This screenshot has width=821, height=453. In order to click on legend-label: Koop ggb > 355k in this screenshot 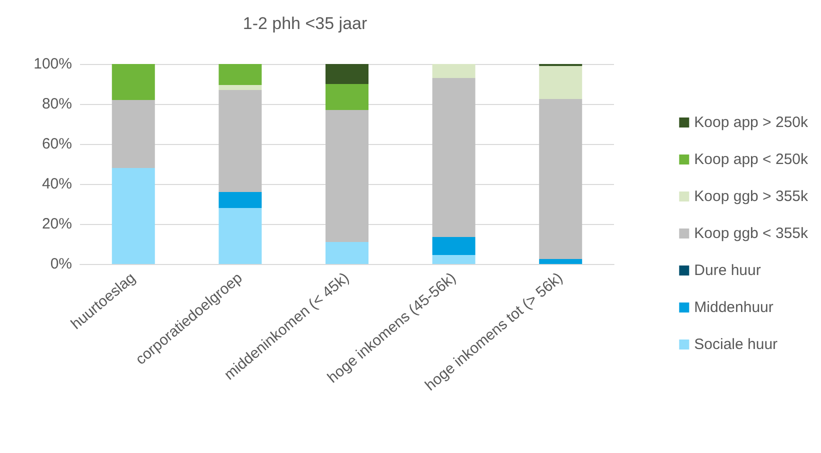, I will do `click(751, 196)`.